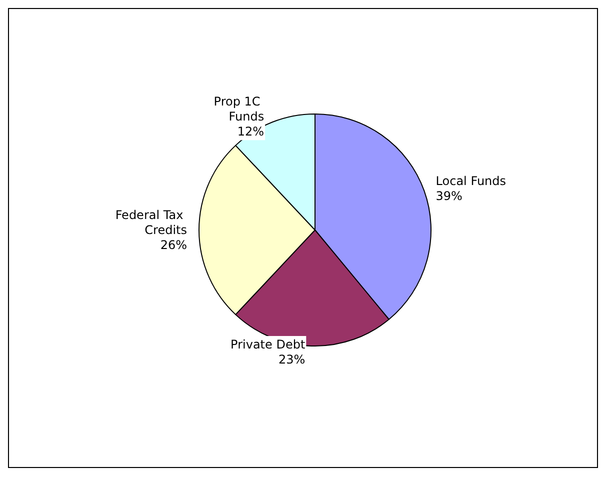 The image size is (608, 478). What do you see at coordinates (292, 359) in the screenshot?
I see `data-label: 23%` at bounding box center [292, 359].